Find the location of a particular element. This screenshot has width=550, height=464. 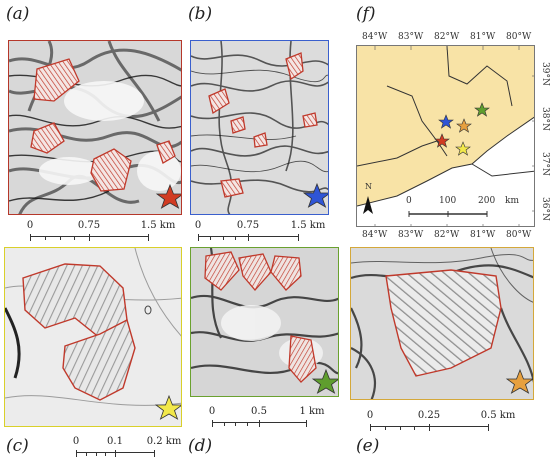

terrain-b is located at coordinates (259, 127).